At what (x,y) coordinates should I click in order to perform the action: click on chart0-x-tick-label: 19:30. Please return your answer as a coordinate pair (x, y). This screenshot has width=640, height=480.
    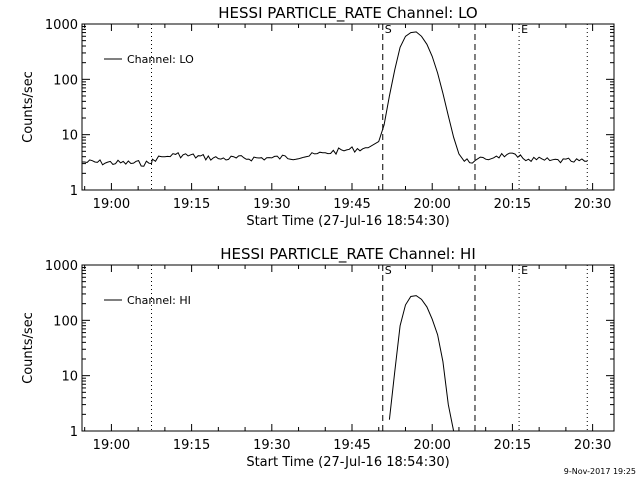
    Looking at the image, I should click on (271, 204).